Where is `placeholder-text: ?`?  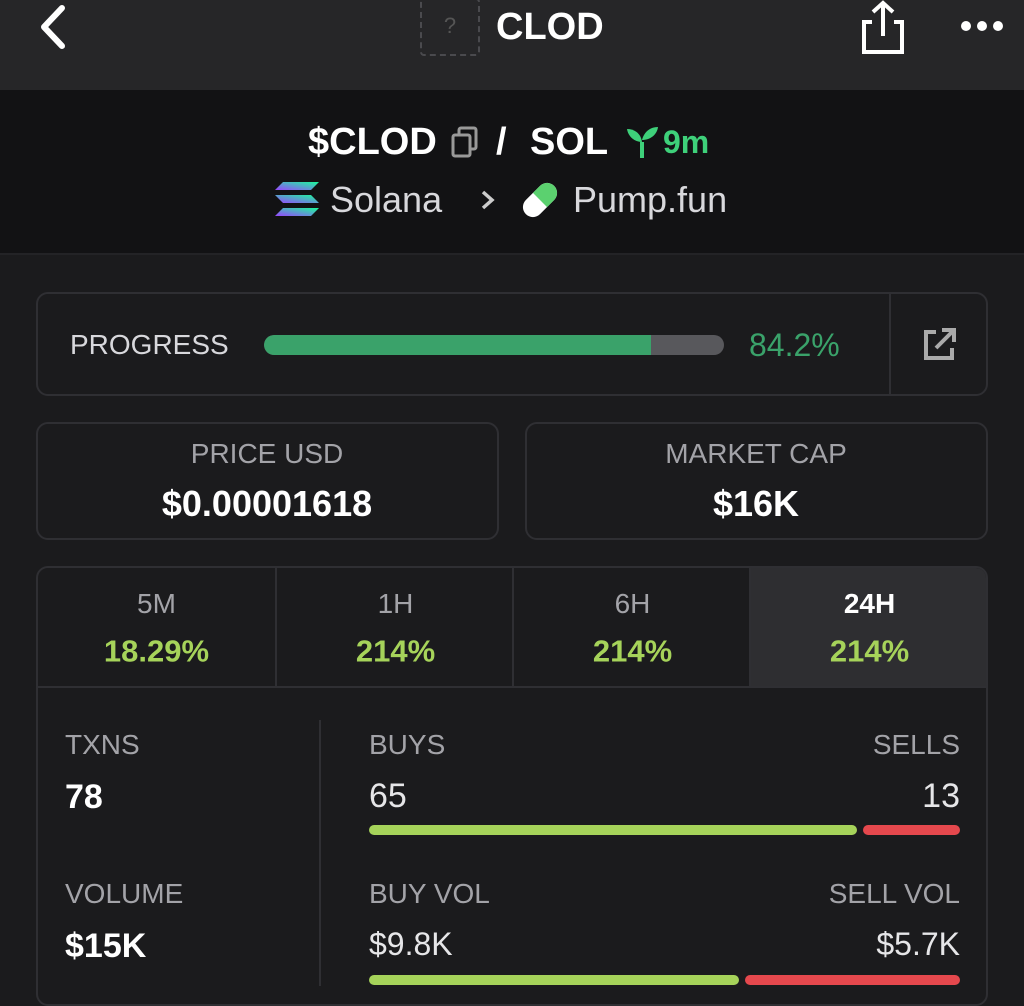 placeholder-text: ? is located at coordinates (450, 25).